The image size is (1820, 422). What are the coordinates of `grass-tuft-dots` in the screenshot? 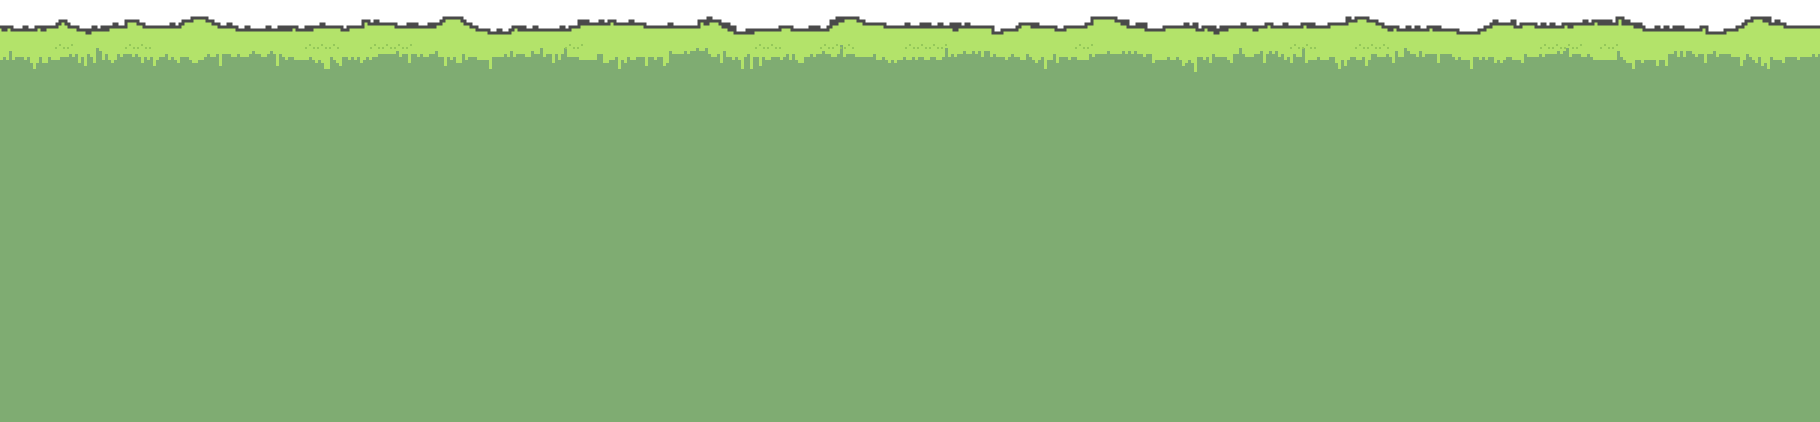 It's located at (836, 46).